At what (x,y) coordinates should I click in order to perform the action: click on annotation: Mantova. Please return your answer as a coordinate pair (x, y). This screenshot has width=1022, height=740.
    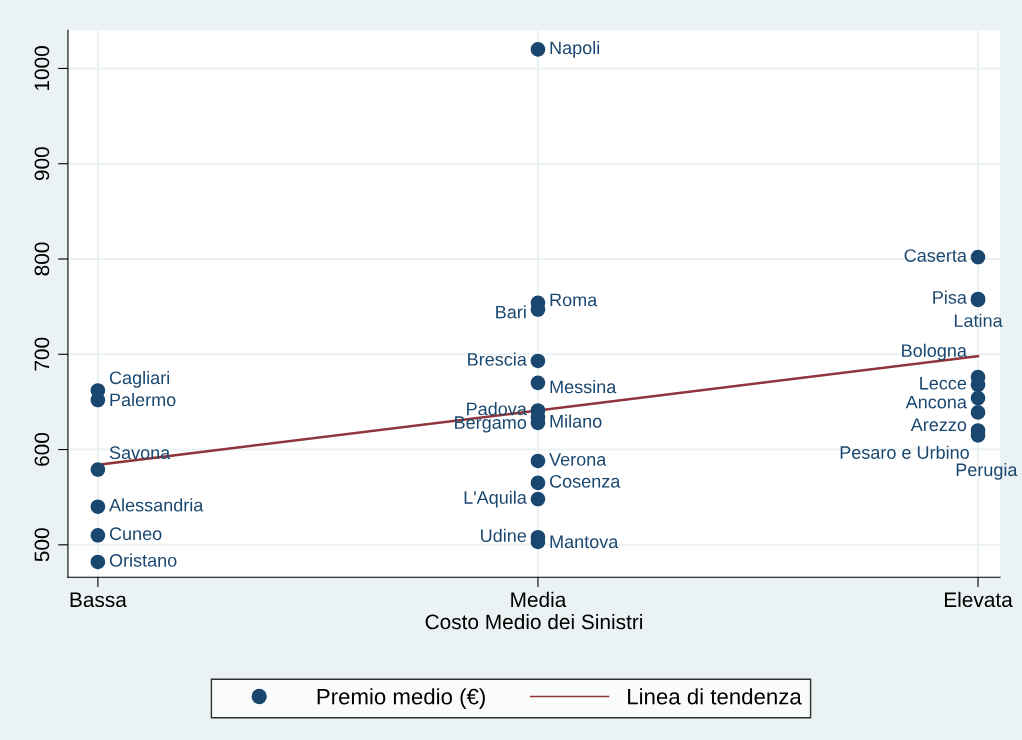
    Looking at the image, I should click on (584, 542).